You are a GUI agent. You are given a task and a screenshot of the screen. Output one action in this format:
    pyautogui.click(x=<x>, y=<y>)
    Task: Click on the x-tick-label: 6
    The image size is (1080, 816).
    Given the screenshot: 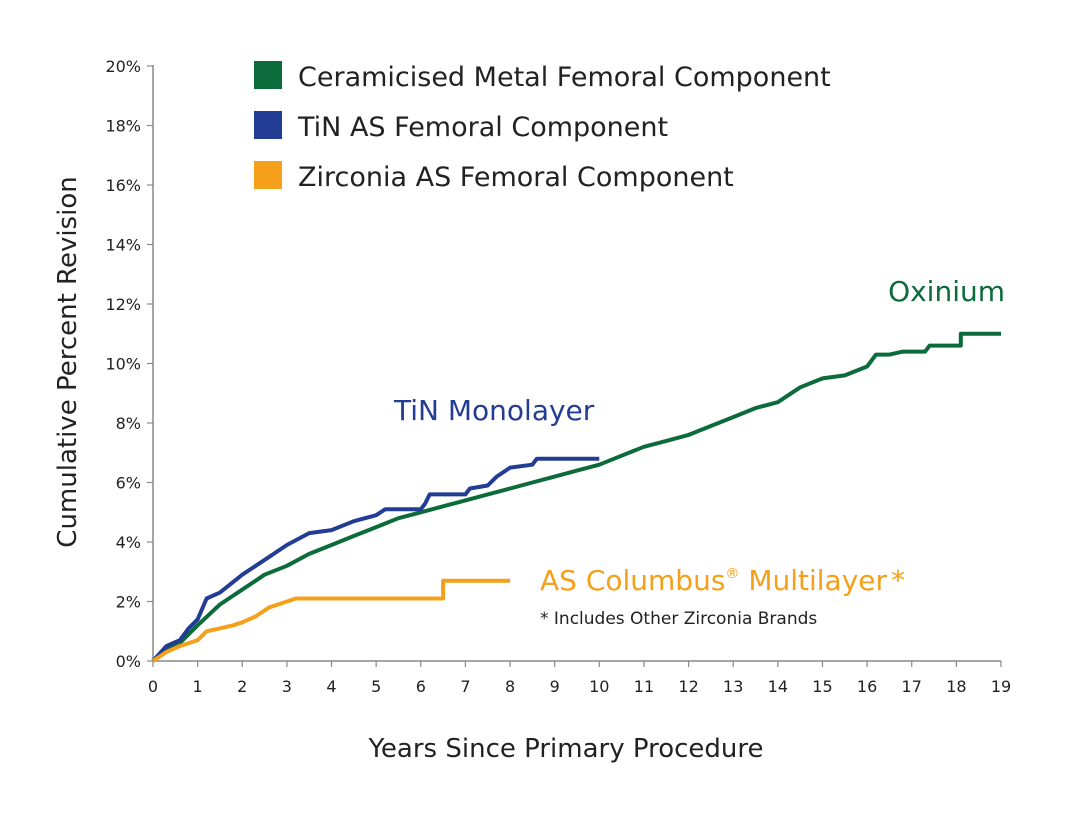 What is the action you would take?
    pyautogui.click(x=421, y=686)
    